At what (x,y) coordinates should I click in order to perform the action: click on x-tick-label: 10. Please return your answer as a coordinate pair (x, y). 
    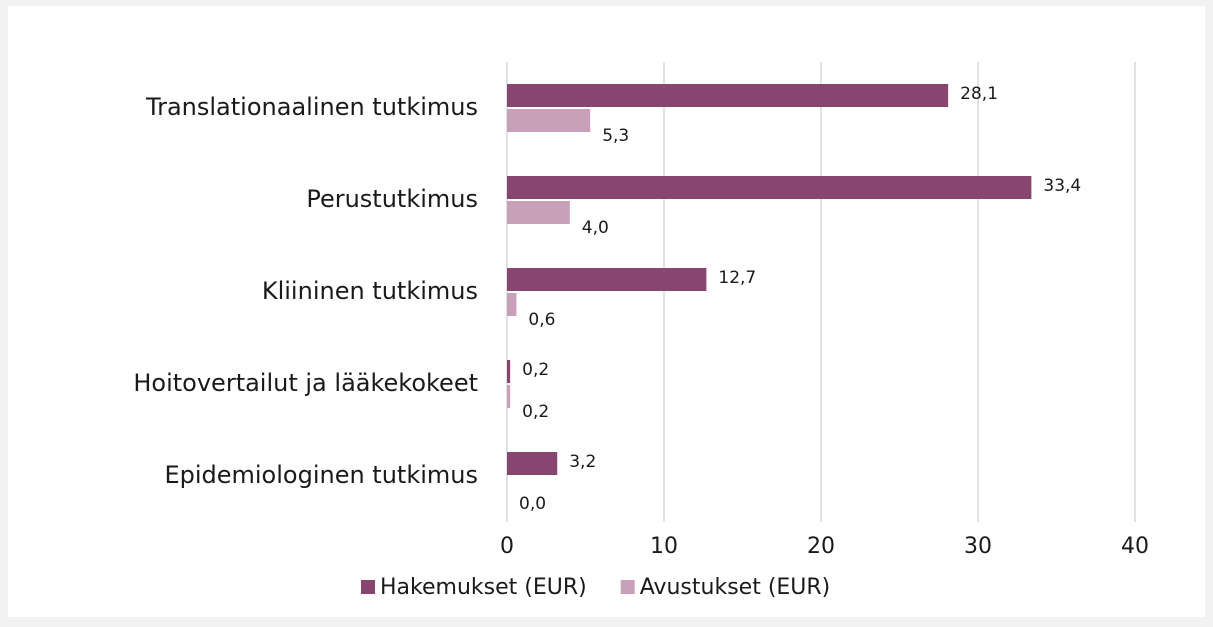
    Looking at the image, I should click on (664, 546).